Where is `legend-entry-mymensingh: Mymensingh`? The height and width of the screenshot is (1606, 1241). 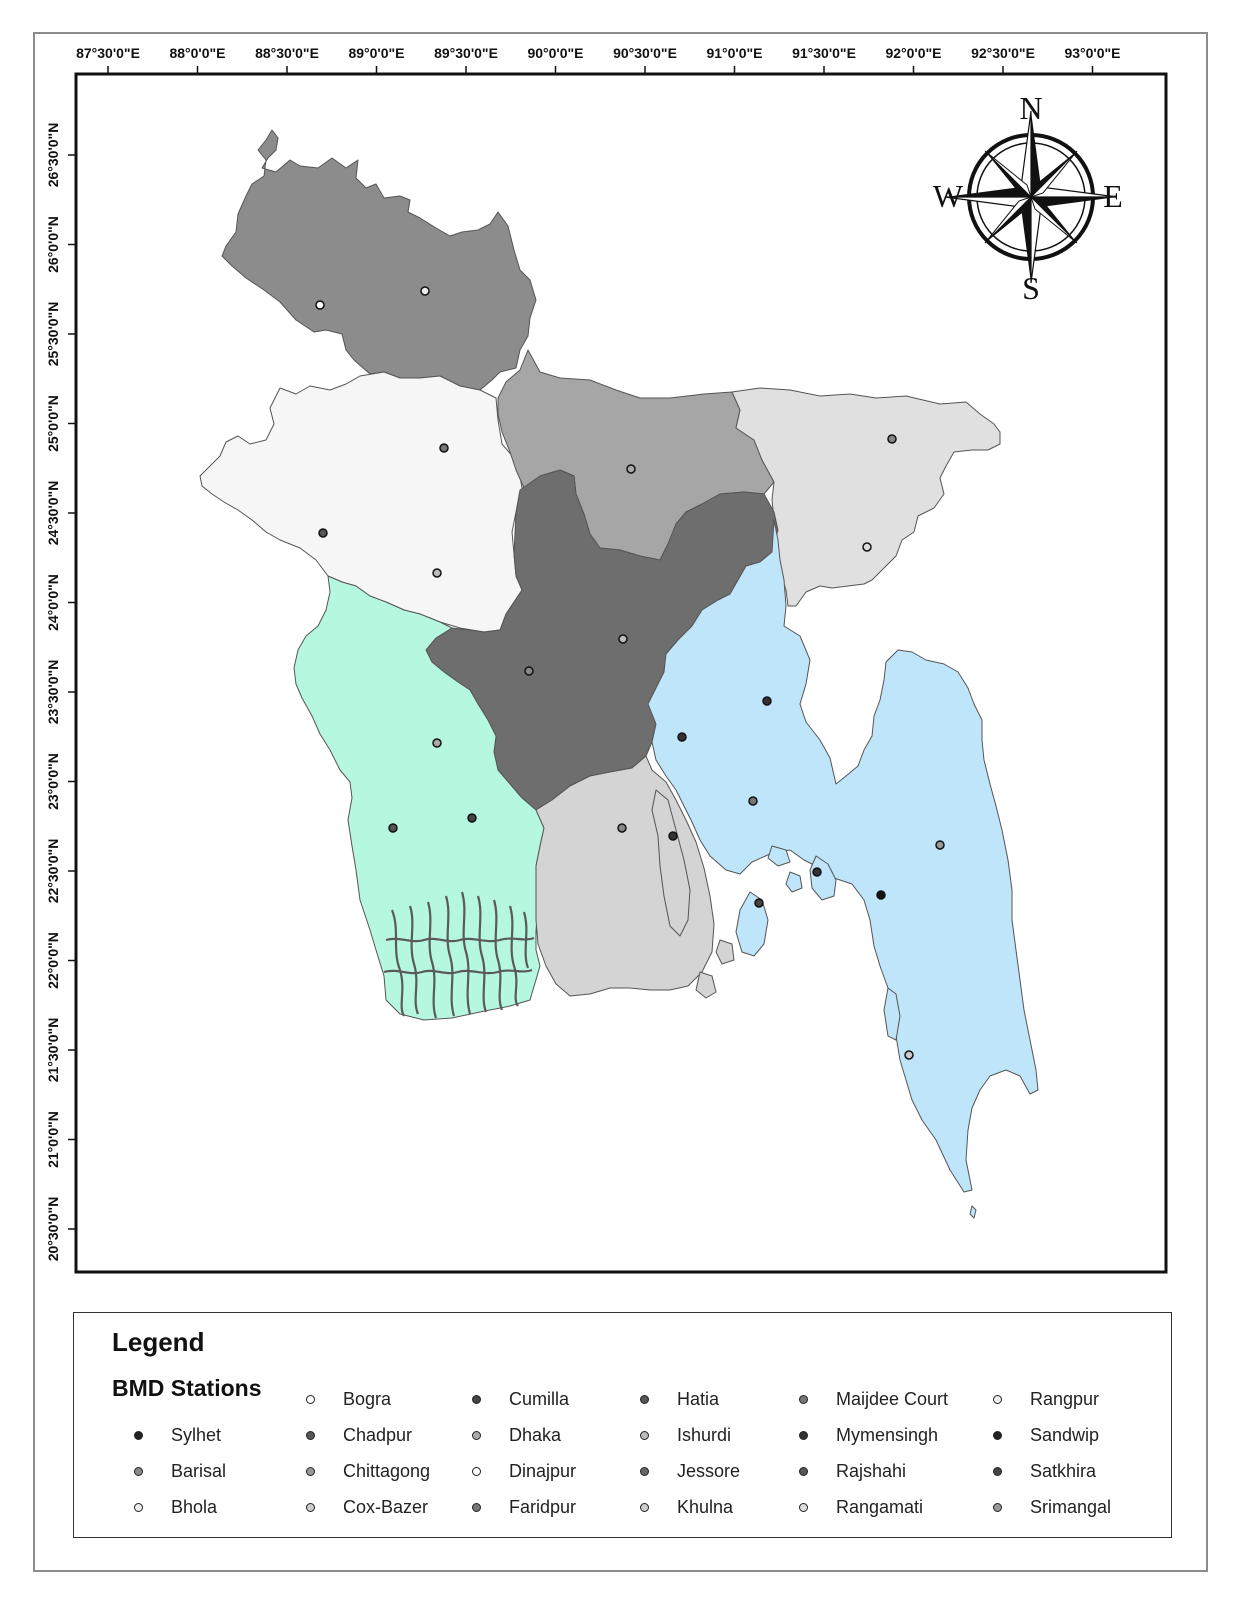 legend-entry-mymensingh: Mymensingh is located at coordinates (868, 1435).